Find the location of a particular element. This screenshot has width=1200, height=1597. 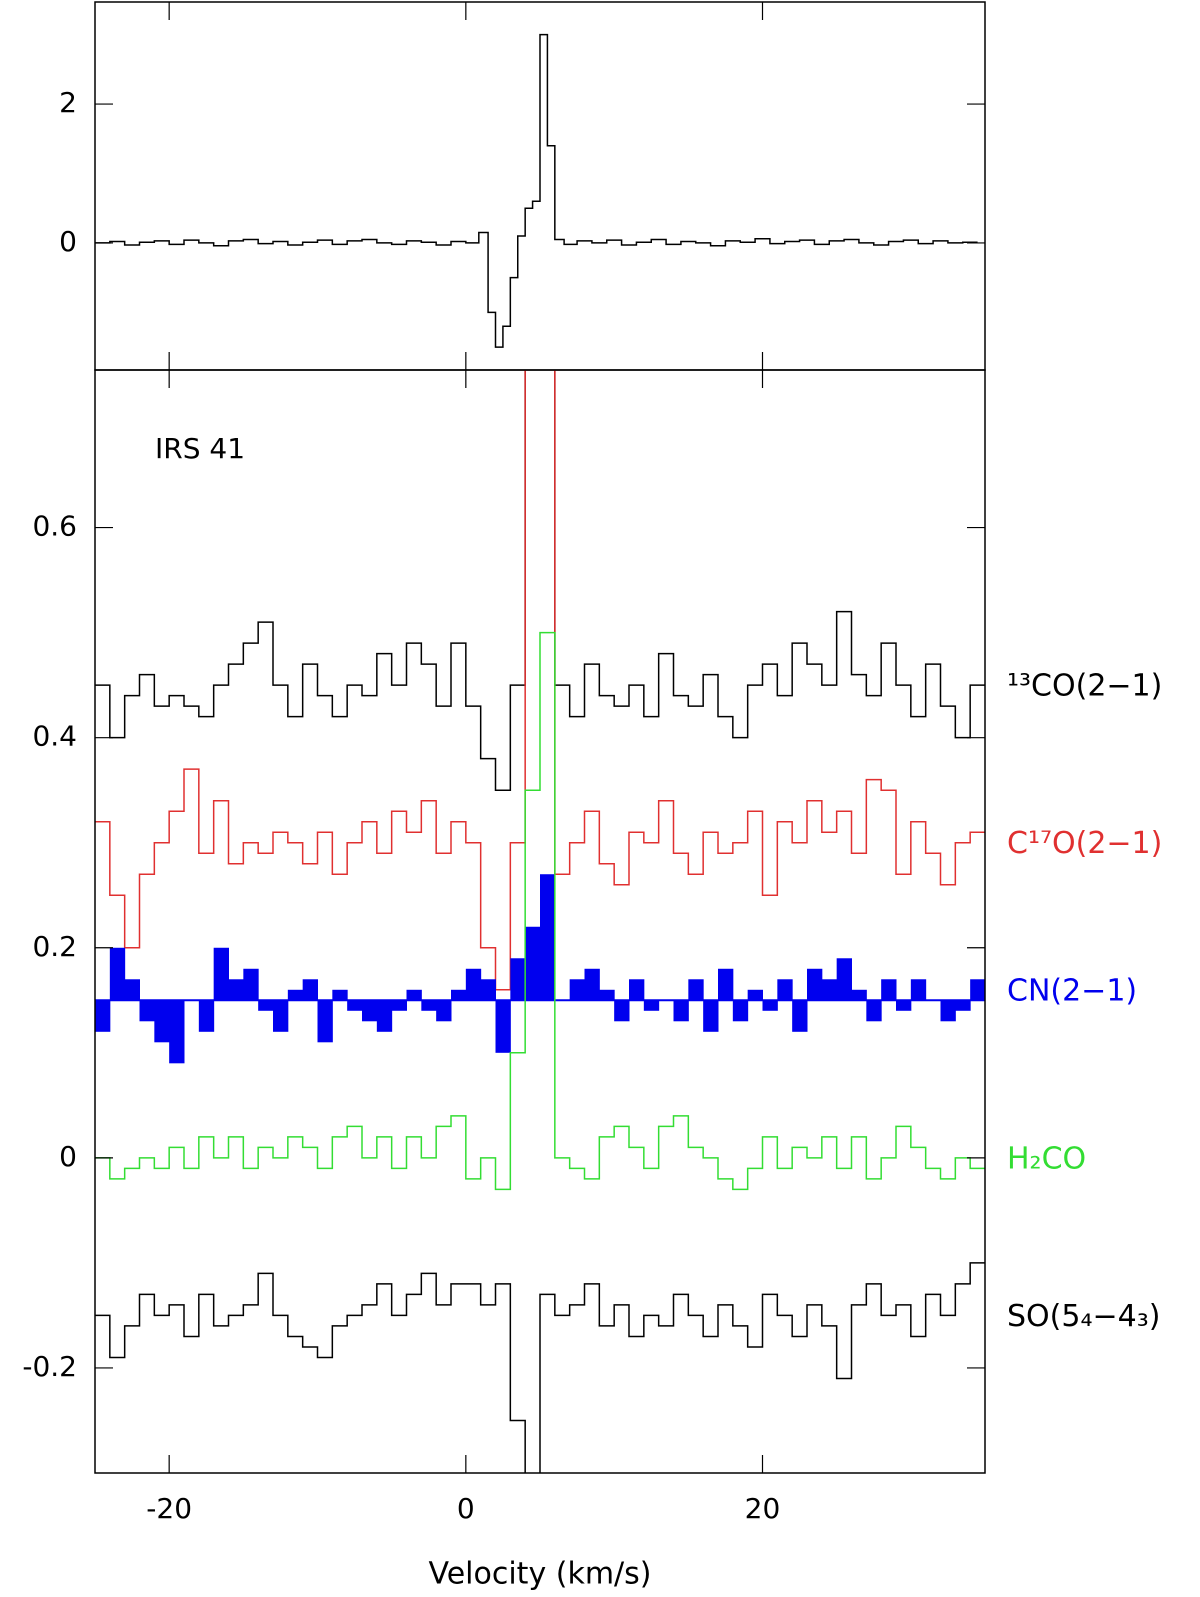

y-tick-label: 0.2 is located at coordinates (54, 946).